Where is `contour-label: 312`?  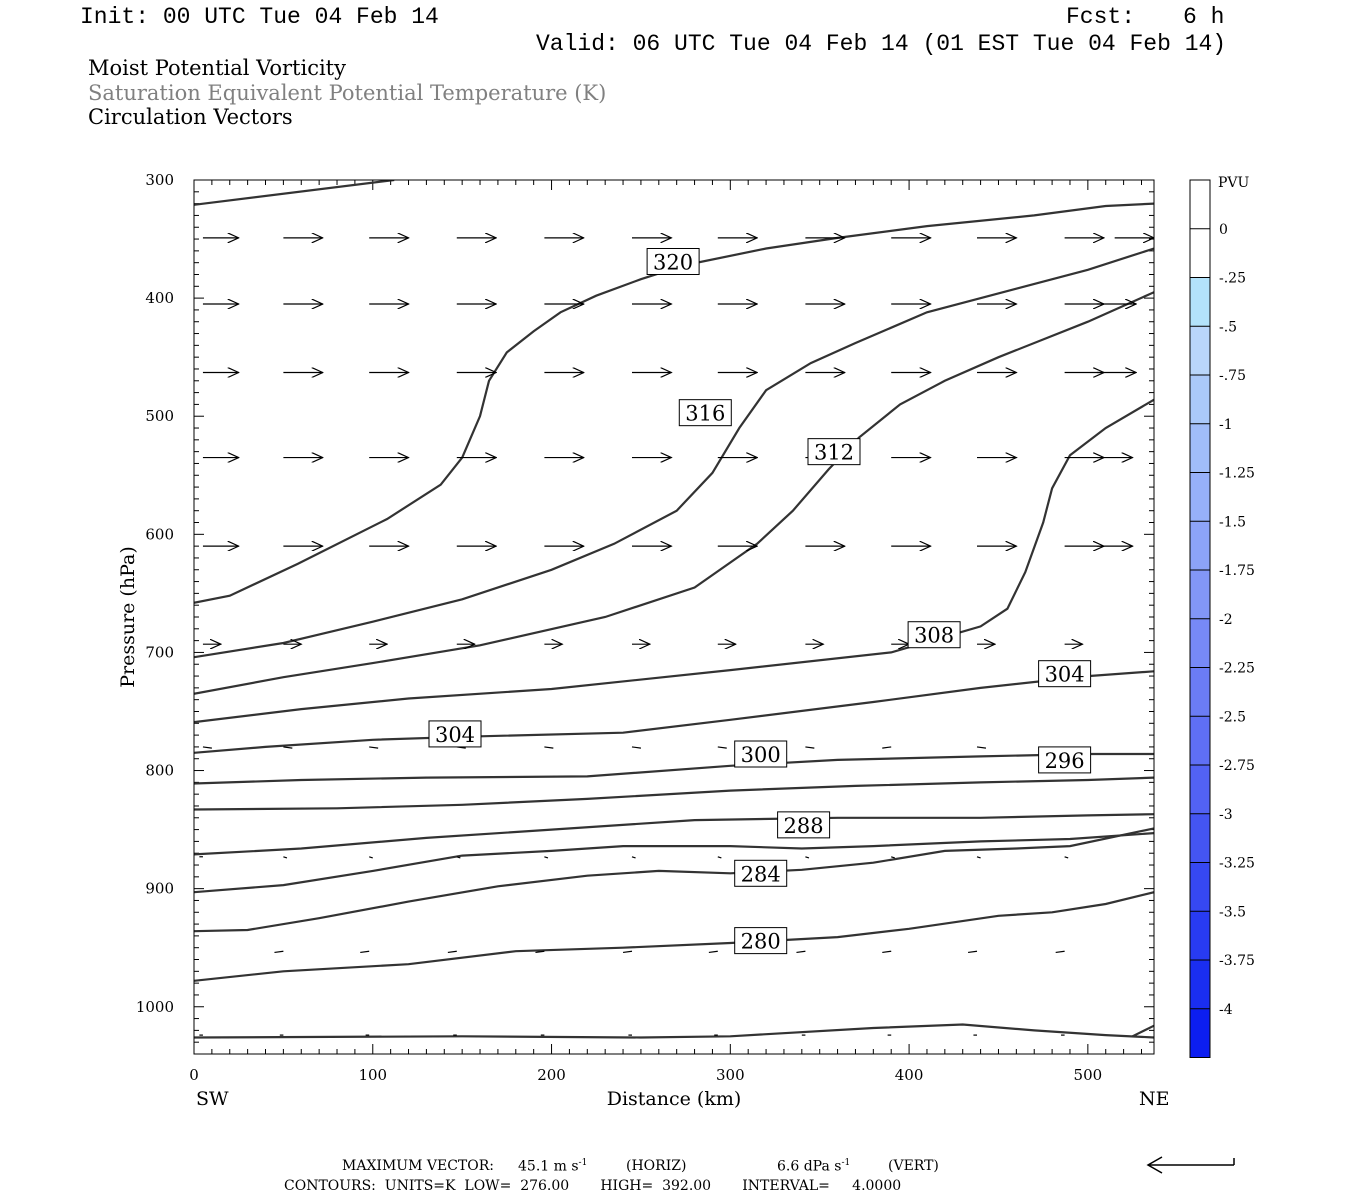
contour-label: 312 is located at coordinates (834, 453).